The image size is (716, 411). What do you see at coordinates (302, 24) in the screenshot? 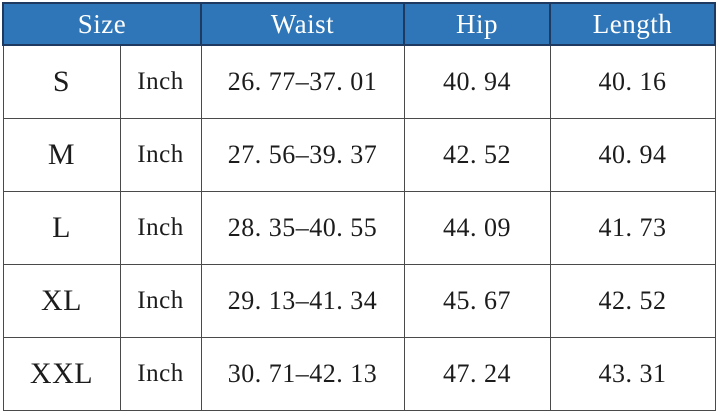
I see `column-header-waist: Waist` at bounding box center [302, 24].